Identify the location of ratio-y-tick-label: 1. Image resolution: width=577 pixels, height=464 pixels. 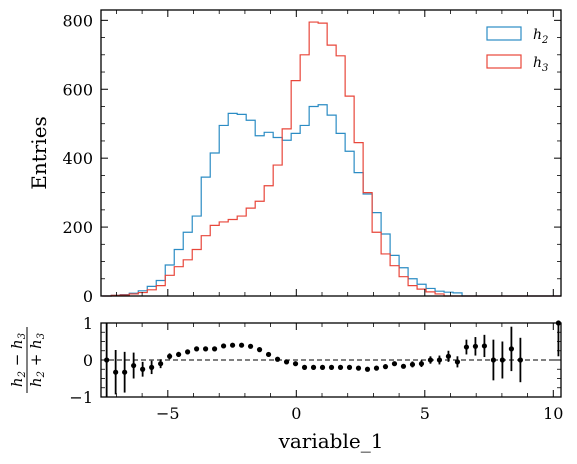
(88, 323).